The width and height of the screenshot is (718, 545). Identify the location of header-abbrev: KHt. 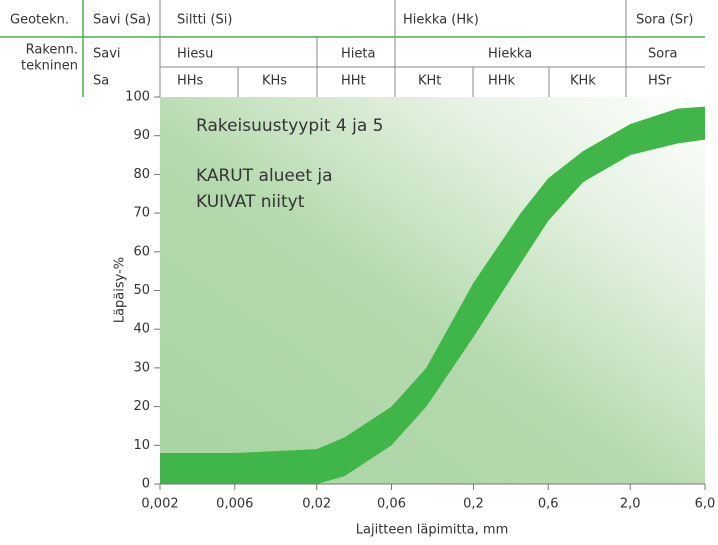
(429, 81).